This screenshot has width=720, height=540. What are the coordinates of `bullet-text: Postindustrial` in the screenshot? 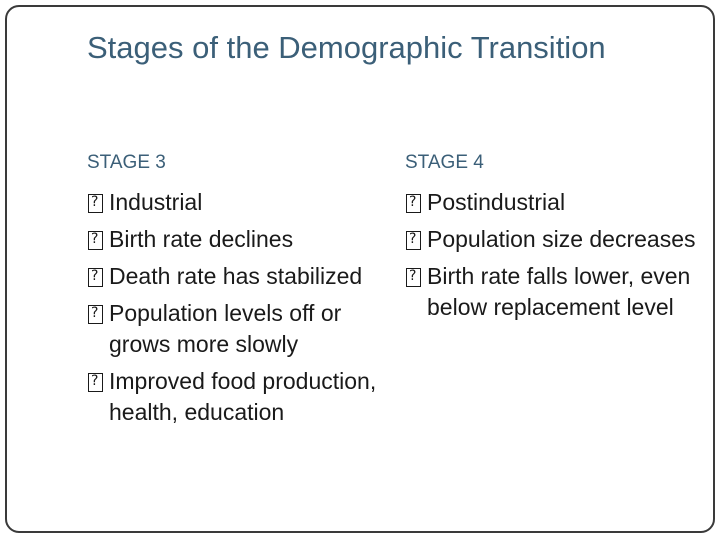 It's located at (496, 202).